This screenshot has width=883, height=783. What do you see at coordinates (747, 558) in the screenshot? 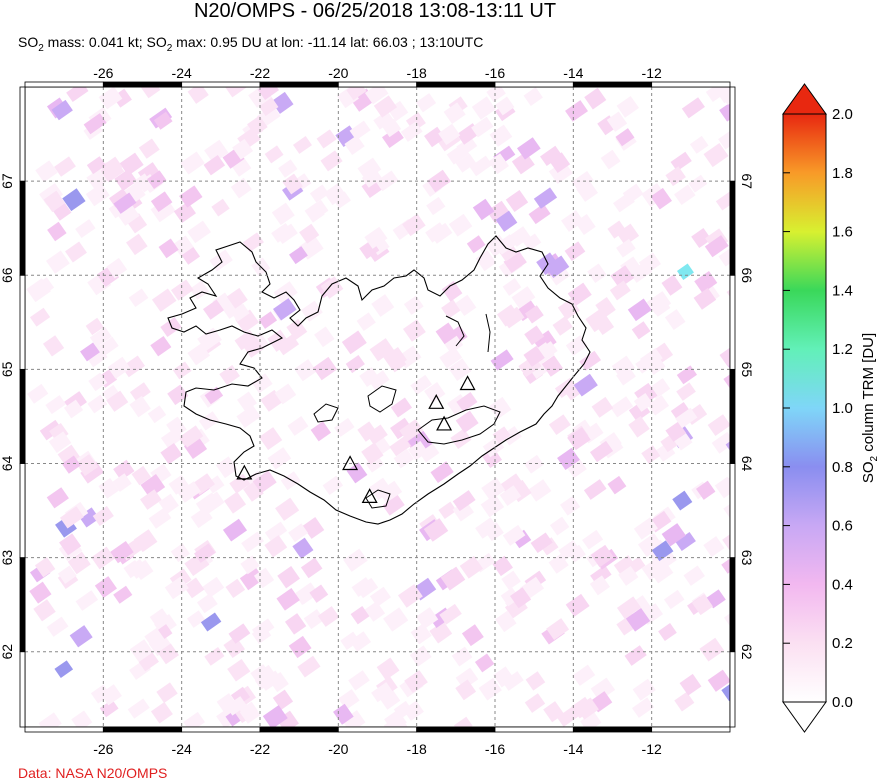
I see `lat-tick-label: 63` at bounding box center [747, 558].